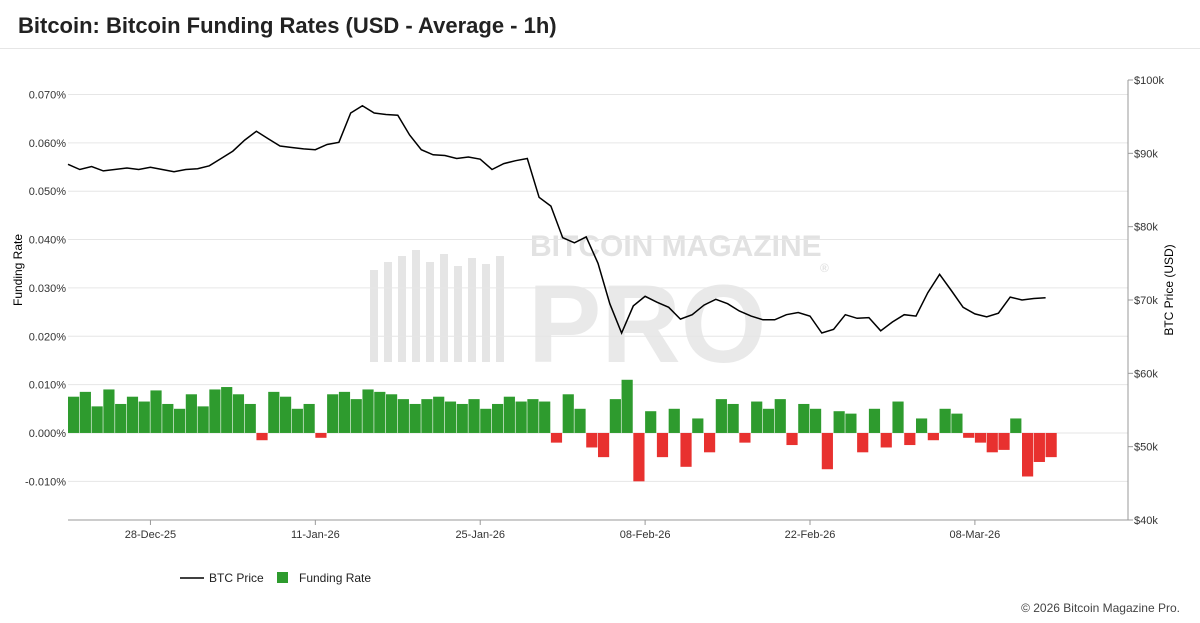 This screenshot has width=1200, height=623. What do you see at coordinates (1146, 374) in the screenshot?
I see `y-right-tick-label: $60k` at bounding box center [1146, 374].